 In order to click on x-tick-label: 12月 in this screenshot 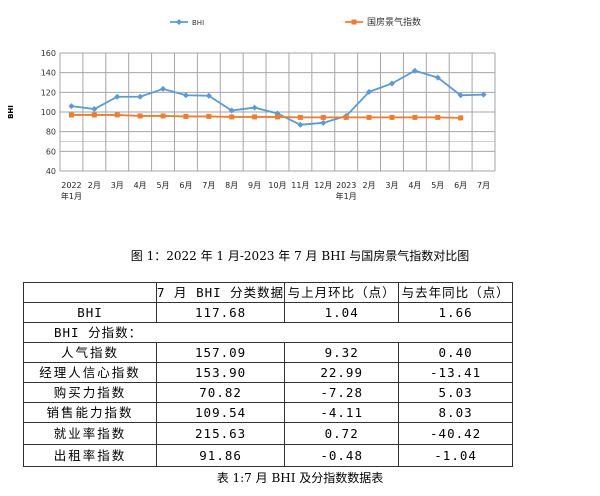, I will do `click(323, 185)`.